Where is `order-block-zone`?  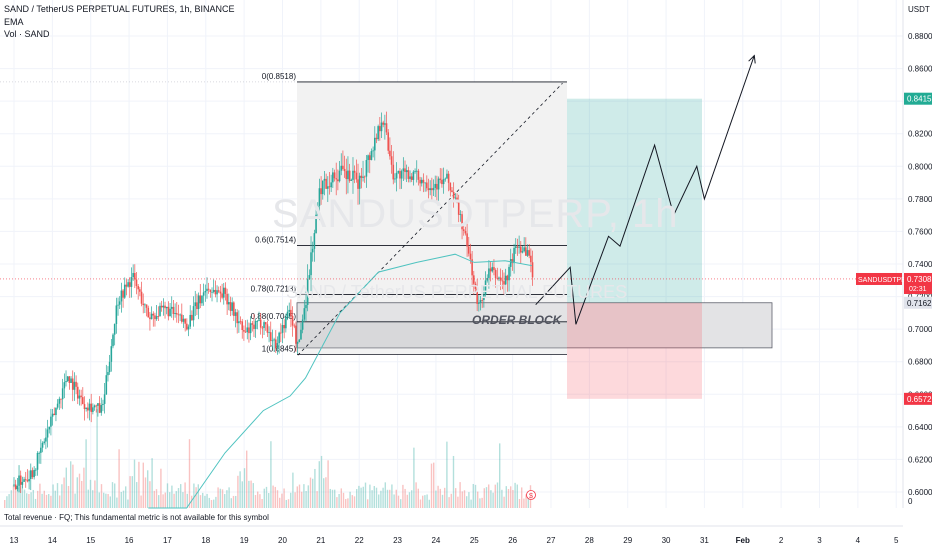 order-block-zone is located at coordinates (534, 325).